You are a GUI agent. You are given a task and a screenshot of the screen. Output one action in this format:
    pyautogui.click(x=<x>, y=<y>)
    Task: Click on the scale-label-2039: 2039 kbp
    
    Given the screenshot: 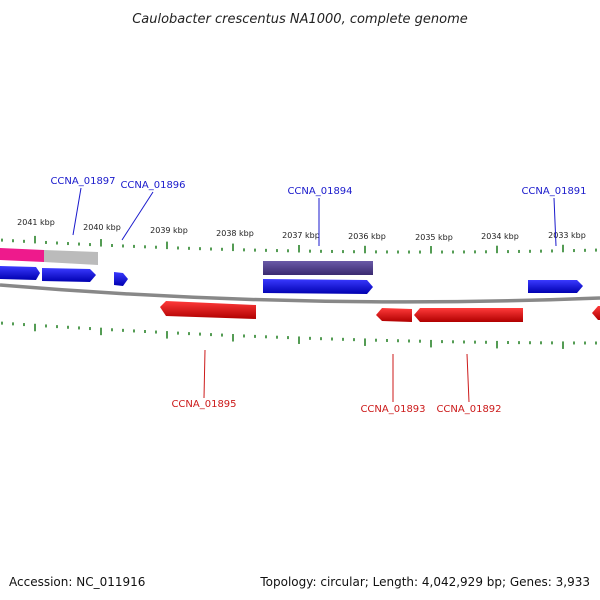 What is the action you would take?
    pyautogui.click(x=169, y=230)
    